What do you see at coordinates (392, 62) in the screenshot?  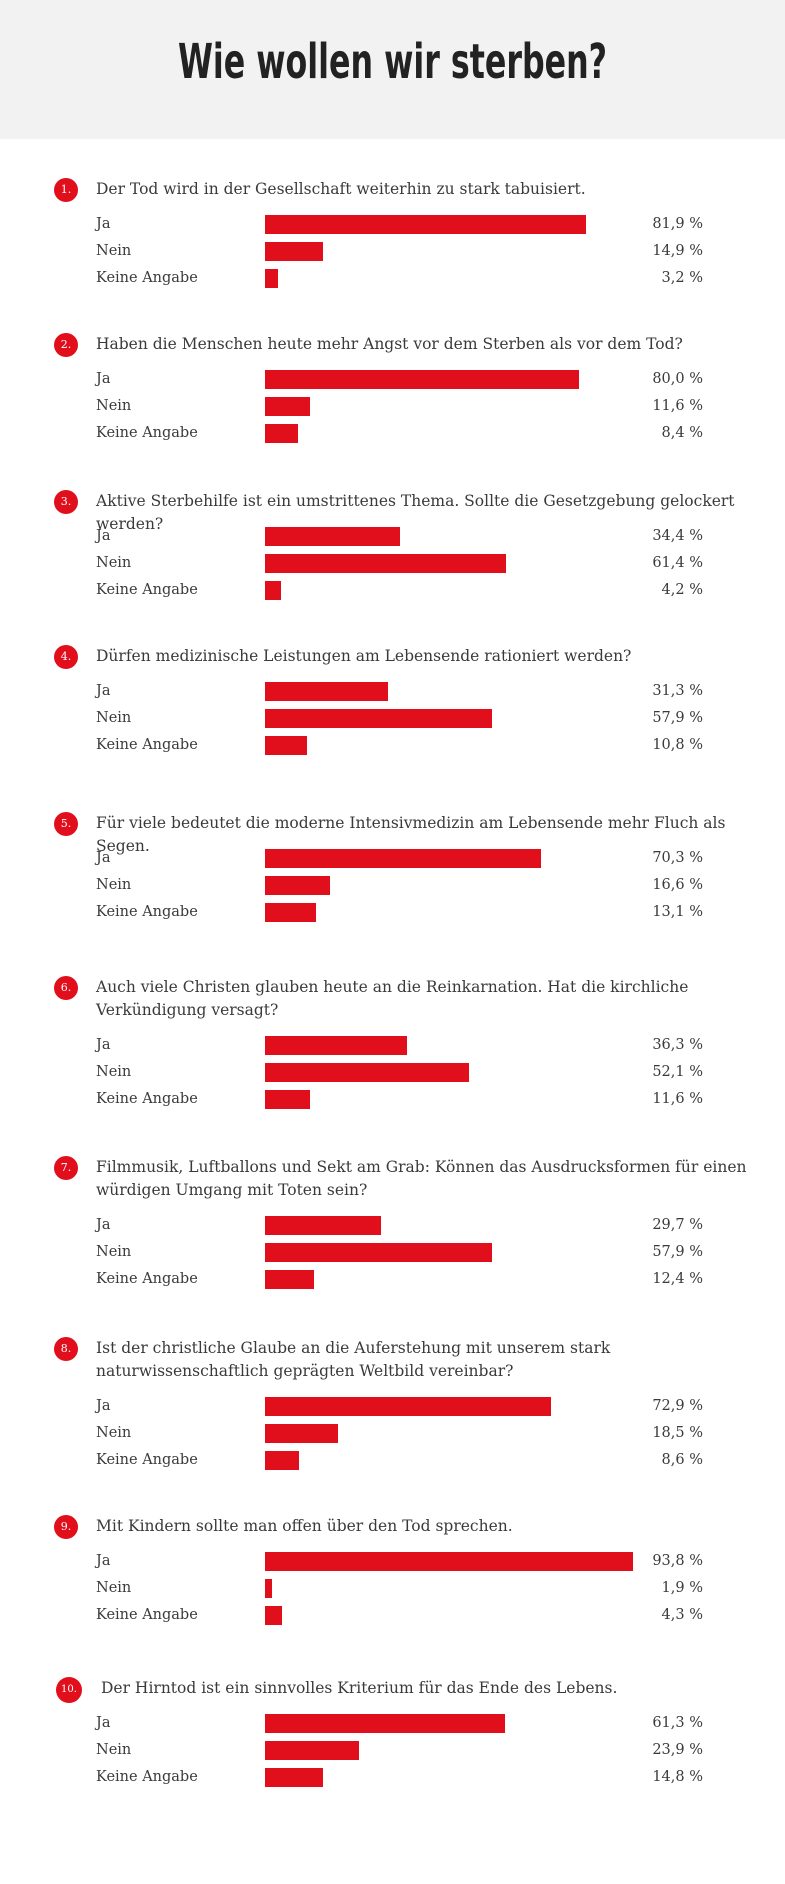 I see `page-title: Wie wollen wir sterben?` at bounding box center [392, 62].